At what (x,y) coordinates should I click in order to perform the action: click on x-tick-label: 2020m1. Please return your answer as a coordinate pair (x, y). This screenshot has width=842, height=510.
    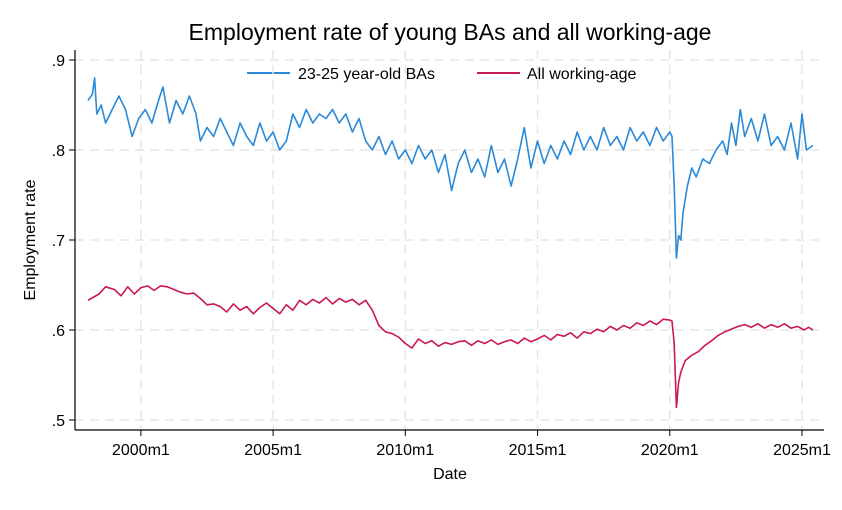
    Looking at the image, I should click on (670, 450).